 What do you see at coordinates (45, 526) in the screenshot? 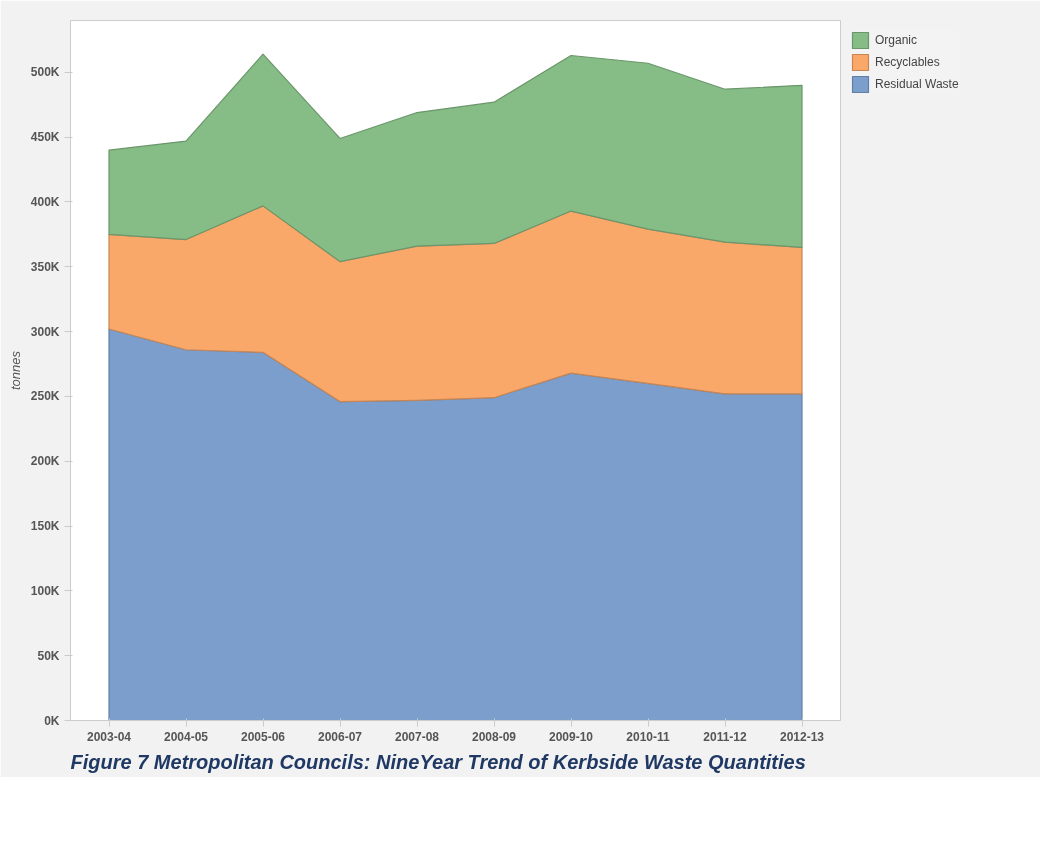
I see `y-tick-label: 150K` at bounding box center [45, 526].